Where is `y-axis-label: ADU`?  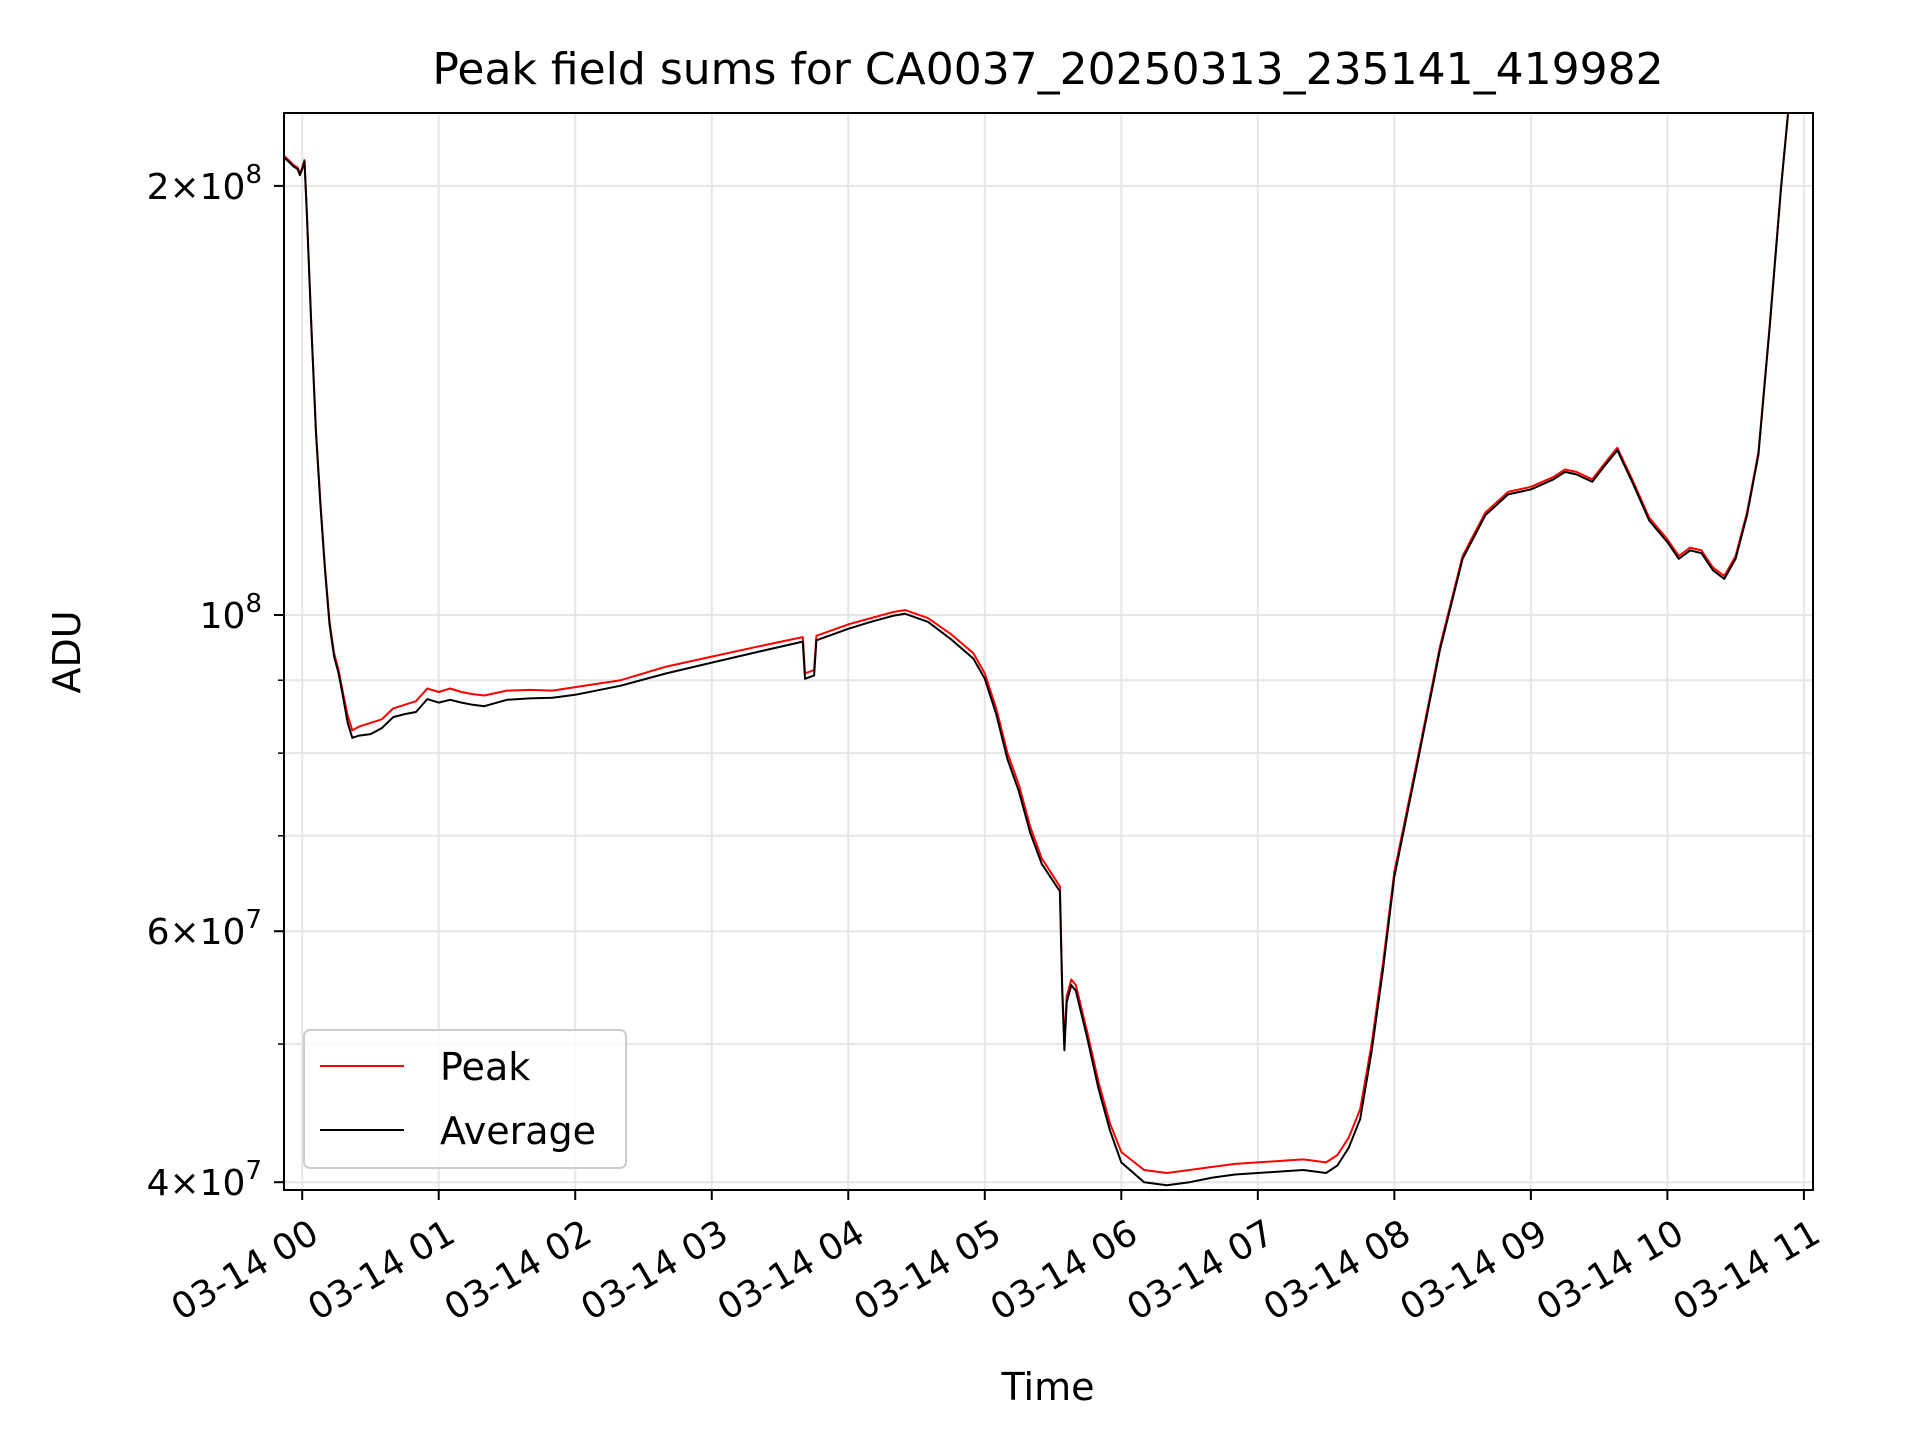
y-axis-label: ADU is located at coordinates (67, 651).